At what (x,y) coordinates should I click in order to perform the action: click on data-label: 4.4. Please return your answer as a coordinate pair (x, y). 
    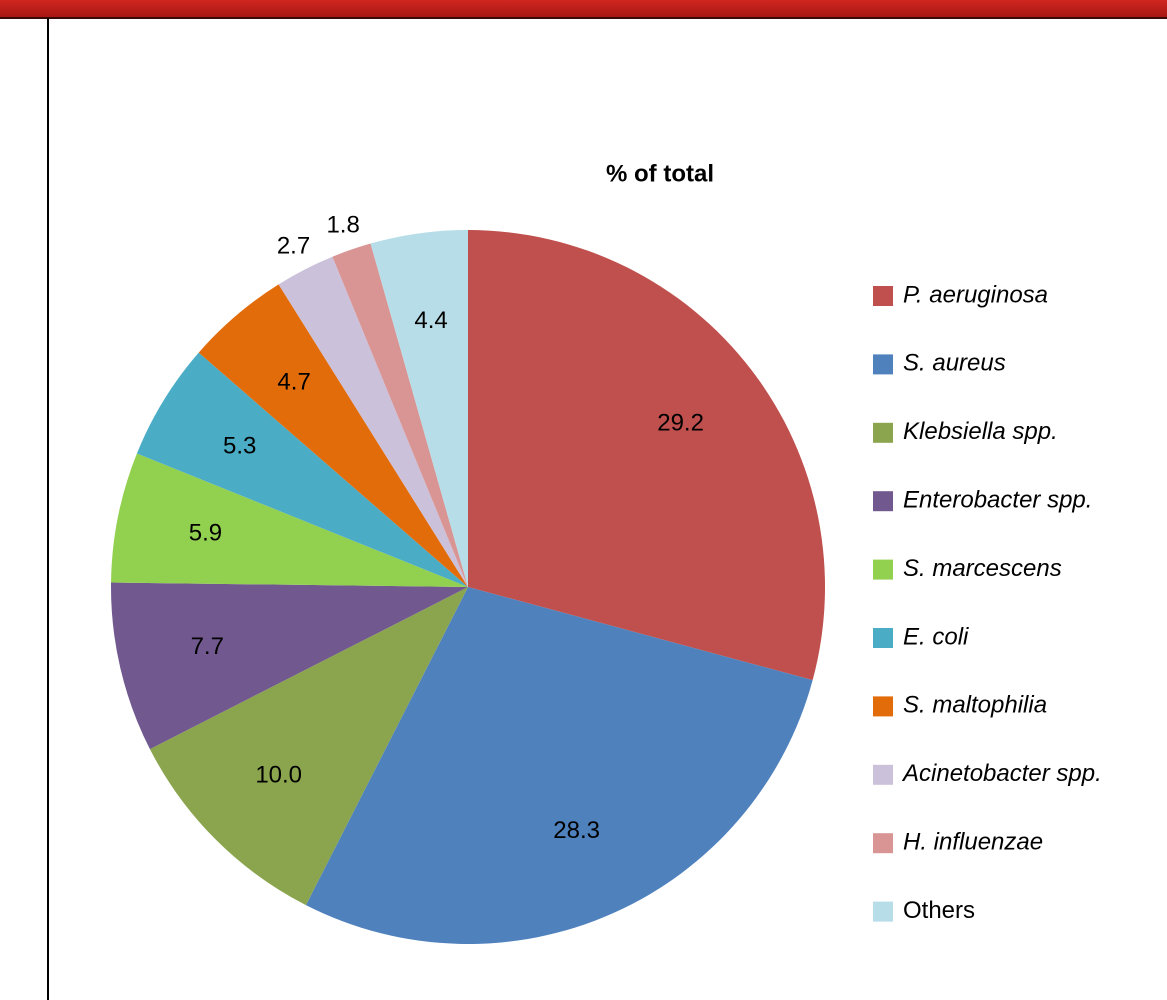
    Looking at the image, I should click on (430, 320).